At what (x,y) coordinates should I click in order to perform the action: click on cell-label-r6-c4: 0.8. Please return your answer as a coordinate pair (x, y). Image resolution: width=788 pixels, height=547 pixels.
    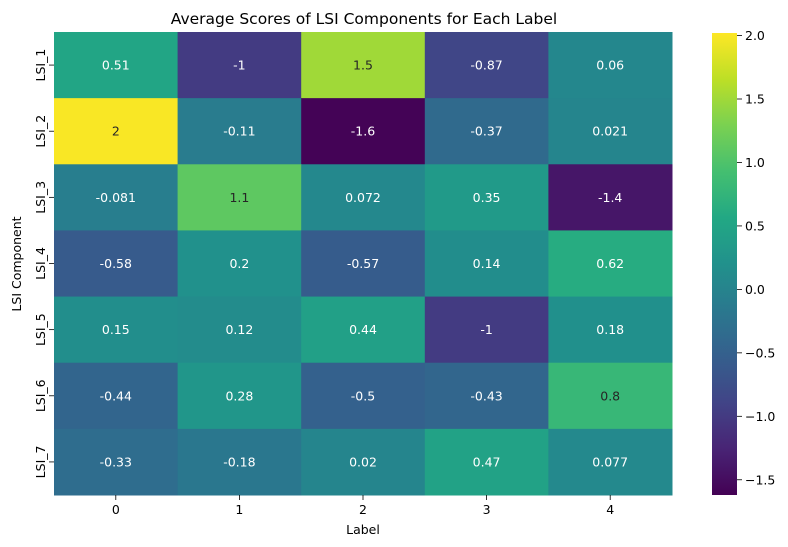
    Looking at the image, I should click on (610, 395).